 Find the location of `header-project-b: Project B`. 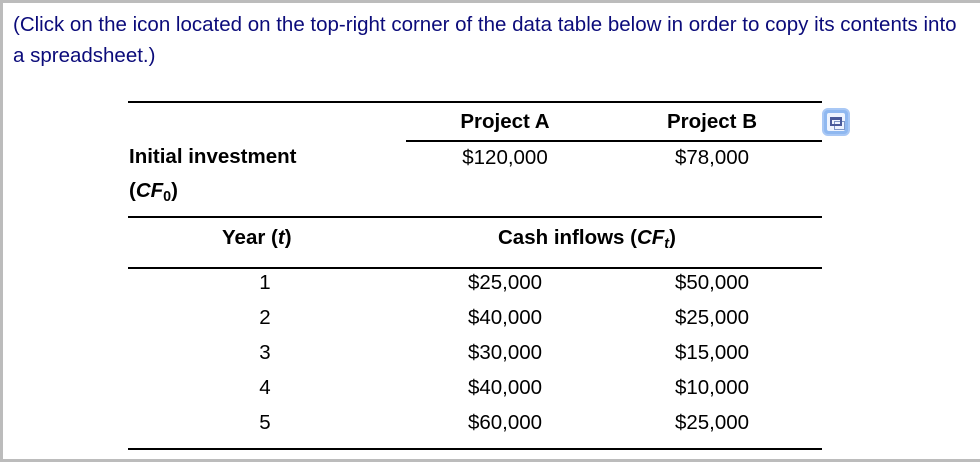

header-project-b: Project B is located at coordinates (712, 121).